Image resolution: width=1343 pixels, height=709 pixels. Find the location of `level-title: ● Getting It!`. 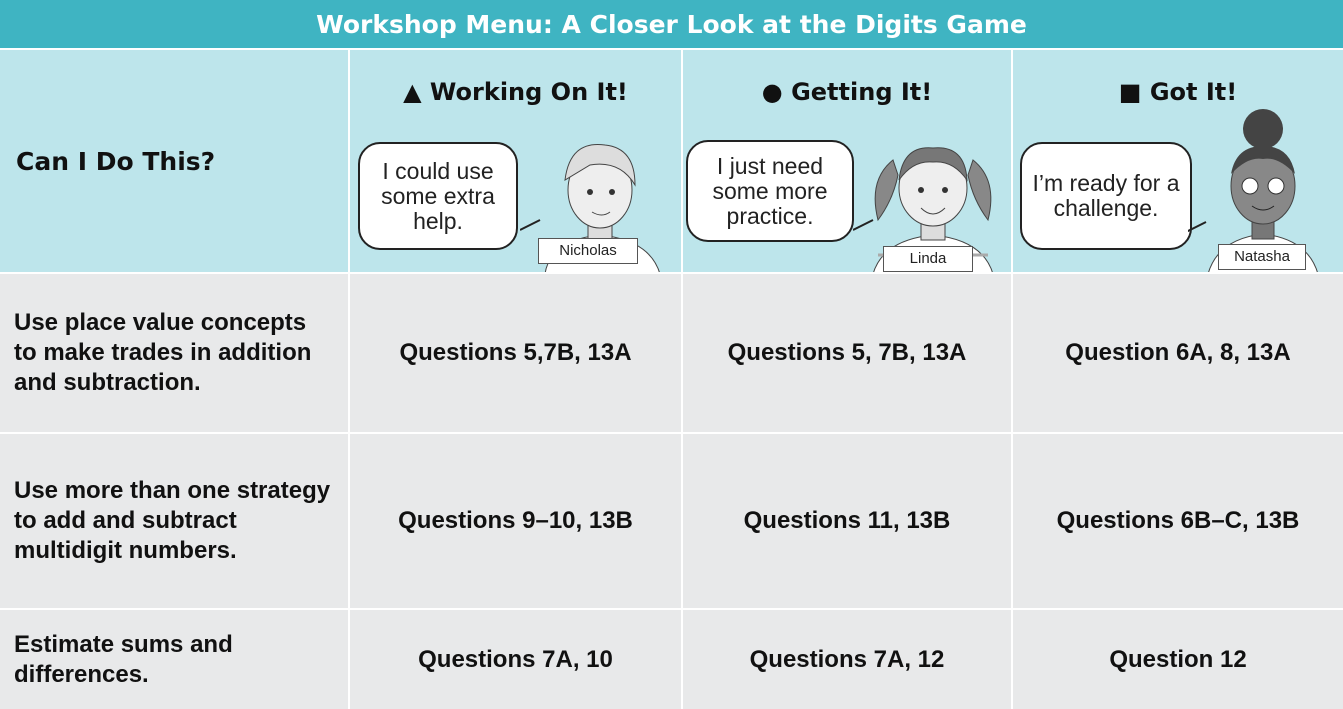

level-title: ● Getting It! is located at coordinates (847, 92).